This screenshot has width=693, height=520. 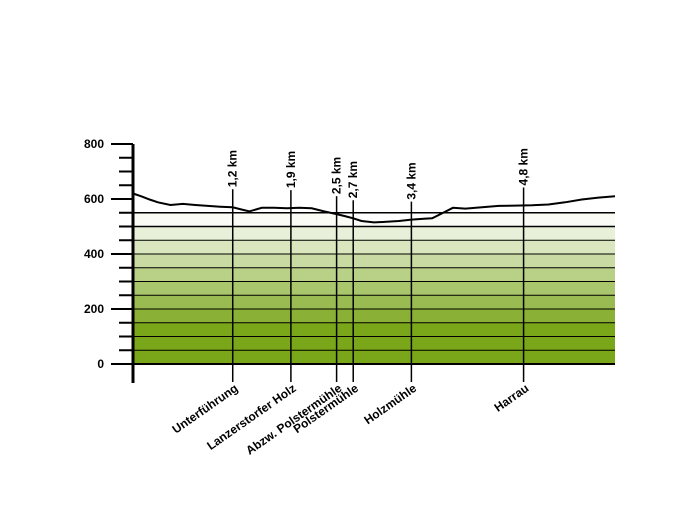 What do you see at coordinates (353, 179) in the screenshot?
I see `waypoint-distance-label: 2,7 km` at bounding box center [353, 179].